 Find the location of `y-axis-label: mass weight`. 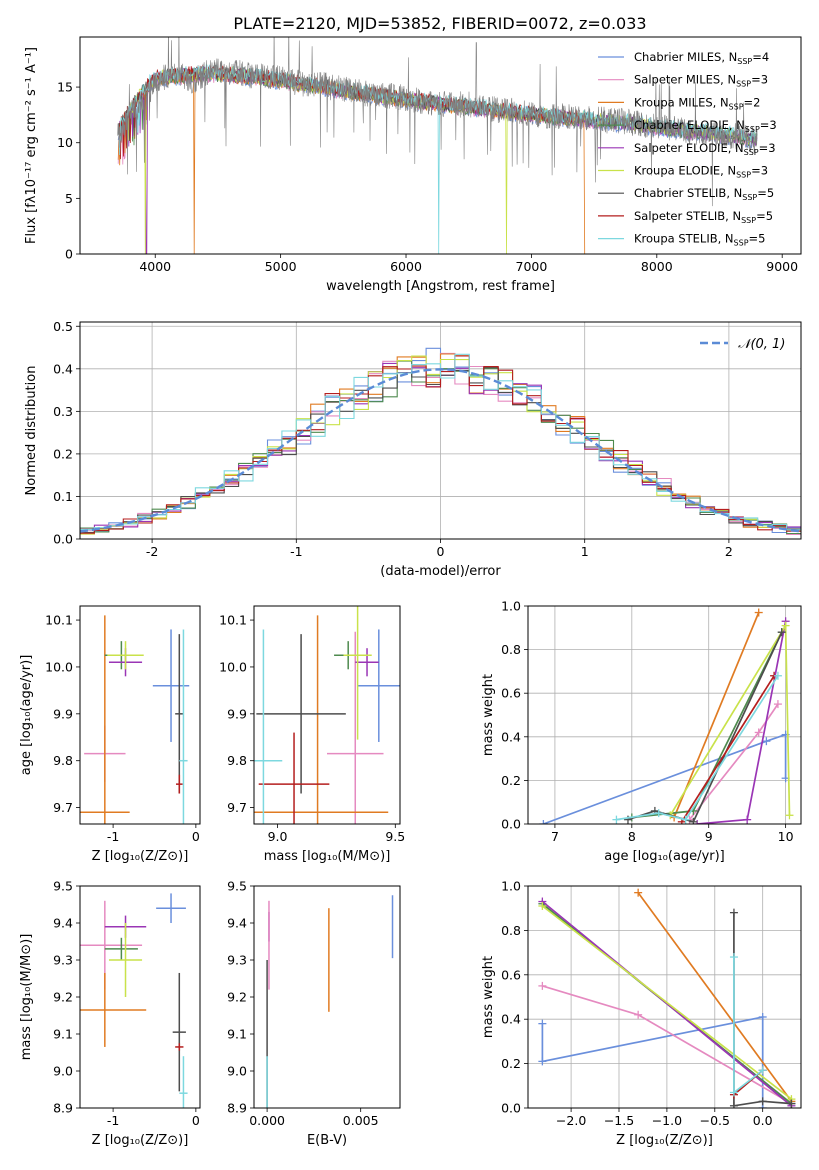

y-axis-label: mass weight is located at coordinates (488, 997).